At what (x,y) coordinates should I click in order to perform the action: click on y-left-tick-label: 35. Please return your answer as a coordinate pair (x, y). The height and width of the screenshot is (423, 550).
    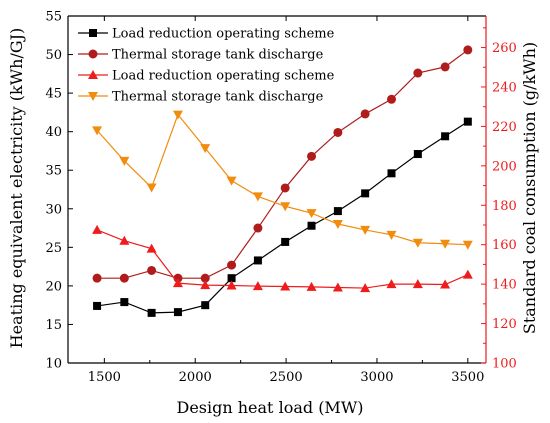
    Looking at the image, I should click on (53, 171).